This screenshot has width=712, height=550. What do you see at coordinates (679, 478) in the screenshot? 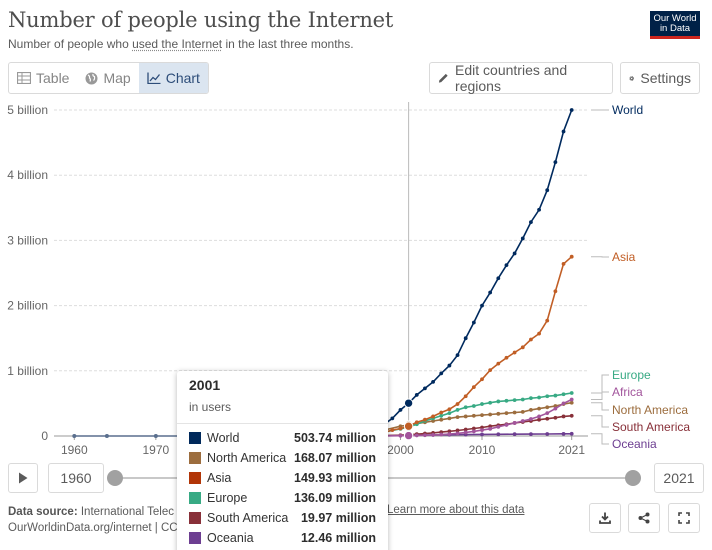
I see `timeline-end-year: 2021` at bounding box center [679, 478].